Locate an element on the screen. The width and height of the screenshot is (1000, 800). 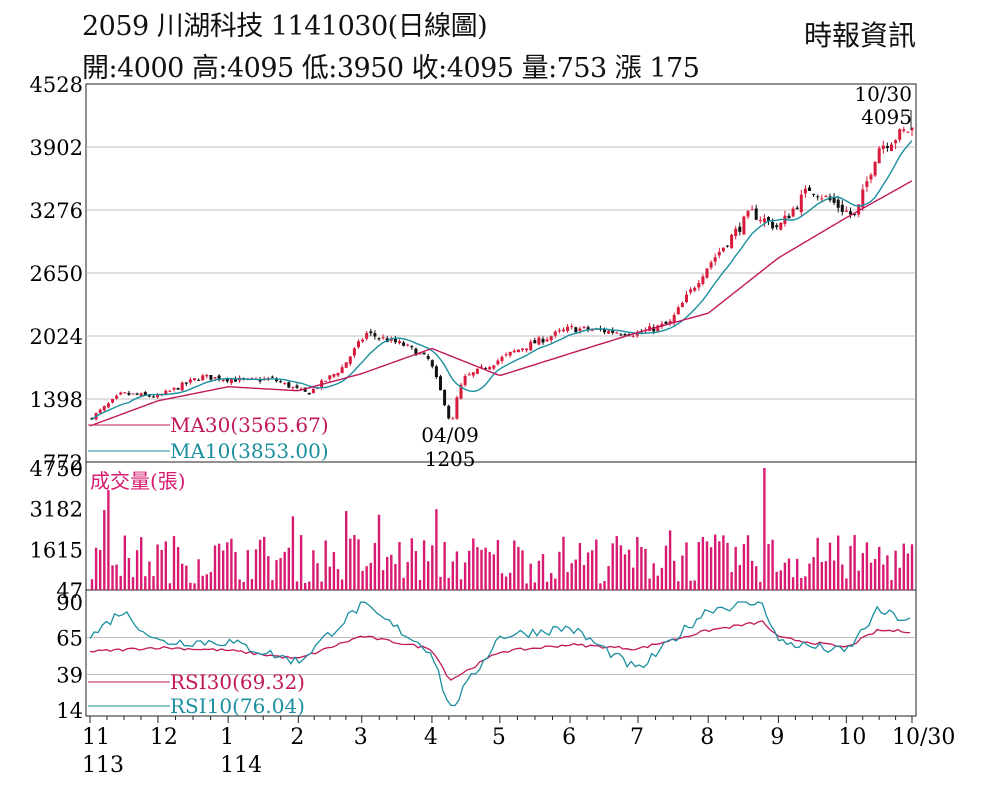
price-tick-label: 3276 is located at coordinates (56, 211).